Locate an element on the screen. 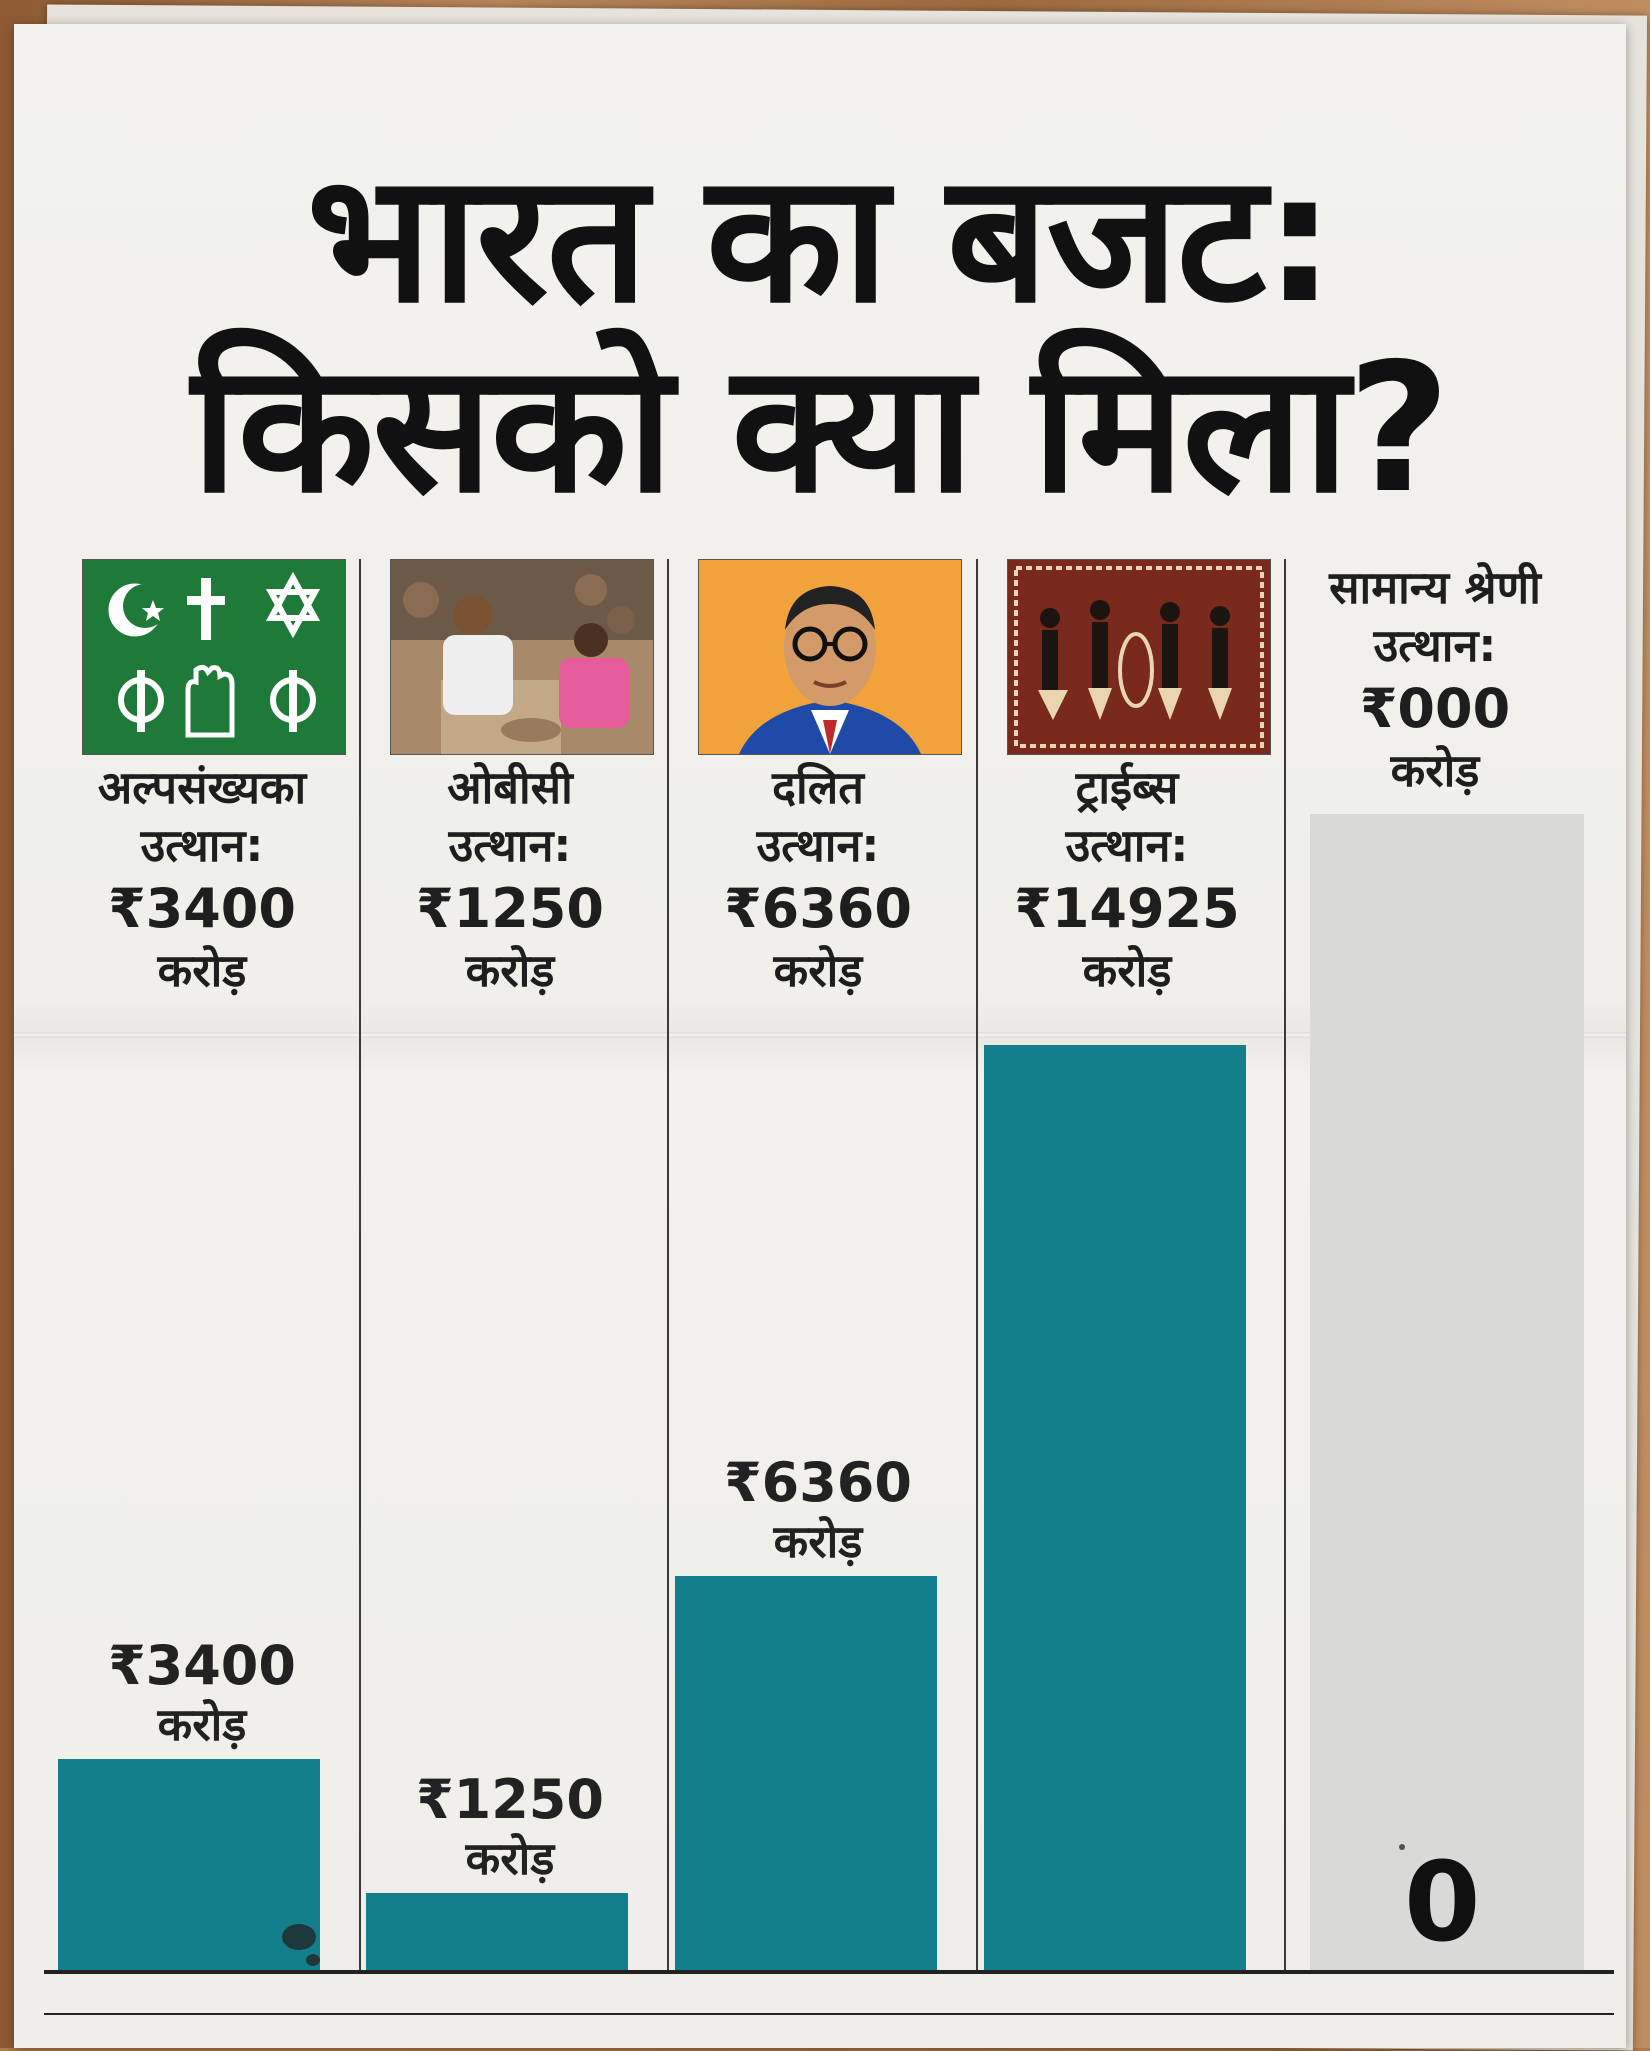 This screenshot has width=1650, height=2051. amount-text: ₹6360 is located at coordinates (818, 908).